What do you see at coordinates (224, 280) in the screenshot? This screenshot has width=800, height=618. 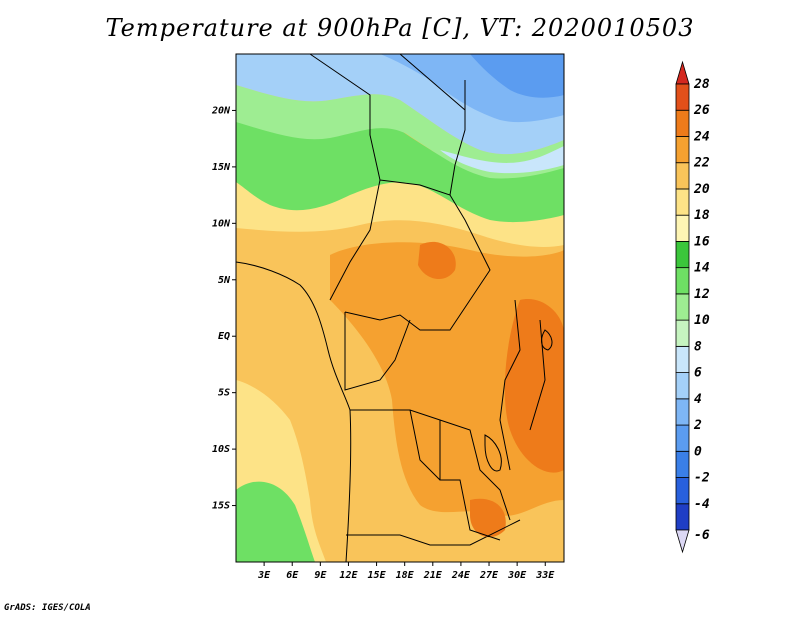 I see `y-tick-label: 5N` at bounding box center [224, 280].